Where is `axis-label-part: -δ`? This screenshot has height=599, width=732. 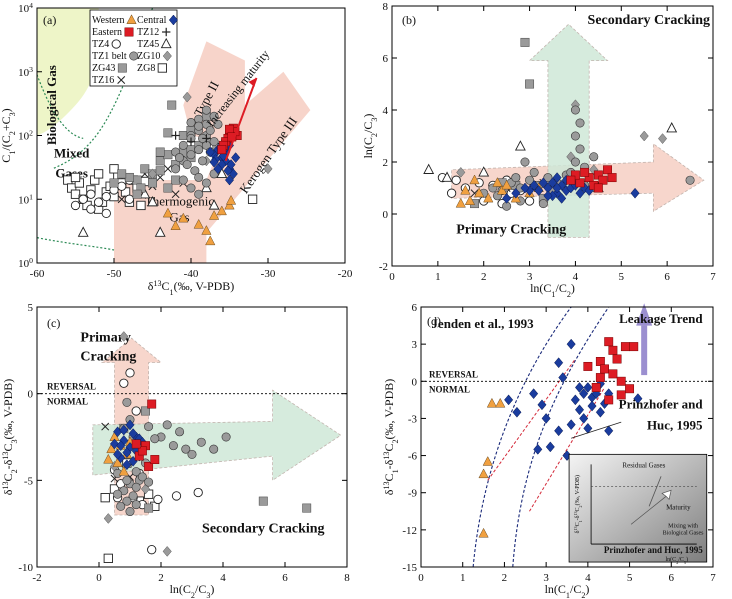
axis-label-part: -δ is located at coordinates (578, 517).